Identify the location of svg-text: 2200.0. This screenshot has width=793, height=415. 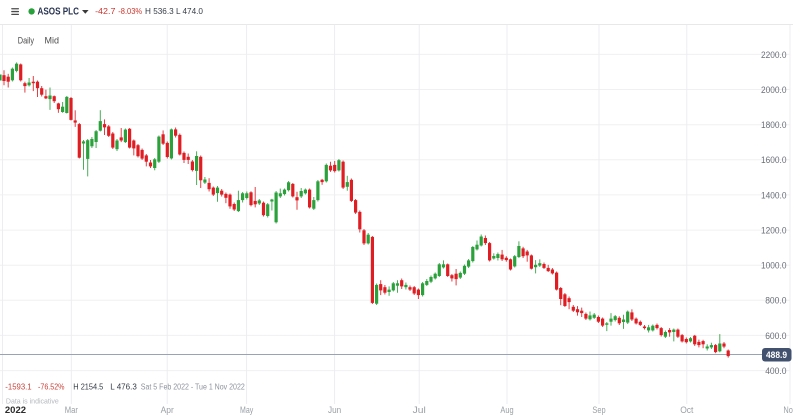
(774, 55).